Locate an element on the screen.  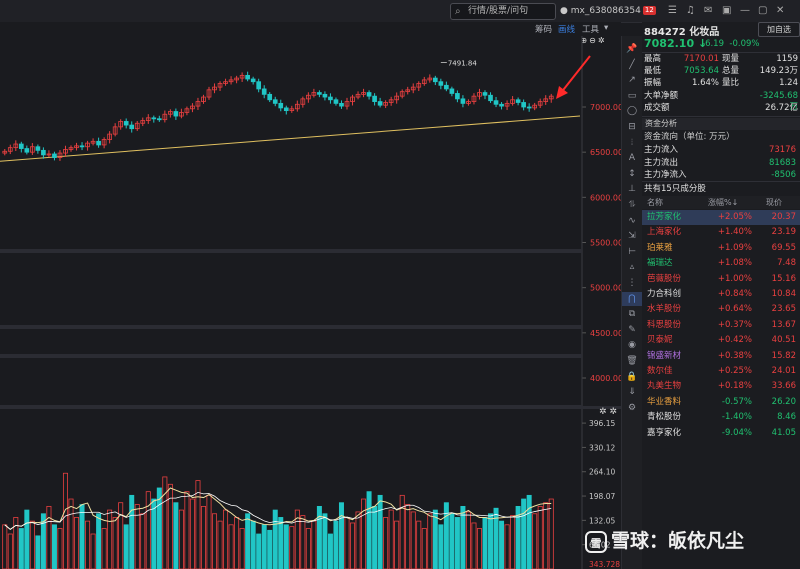
tab-draw: 画线 is located at coordinates (567, 30).